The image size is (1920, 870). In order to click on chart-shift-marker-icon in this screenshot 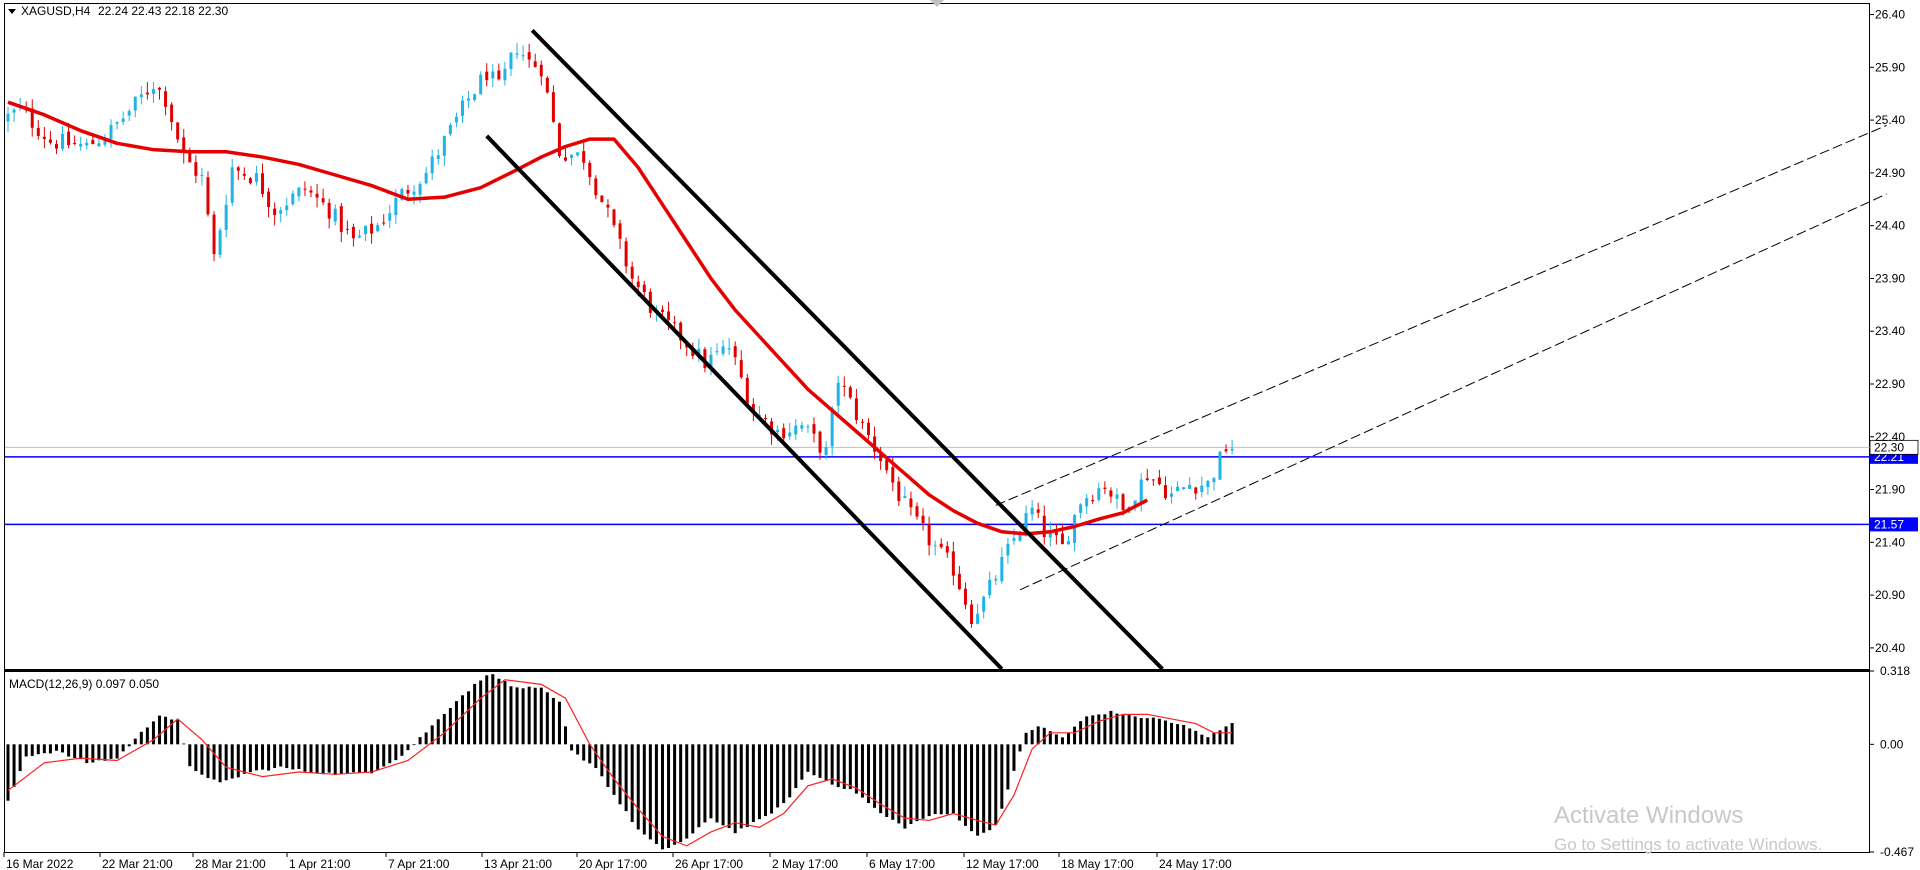, I will do `click(937, 3)`.